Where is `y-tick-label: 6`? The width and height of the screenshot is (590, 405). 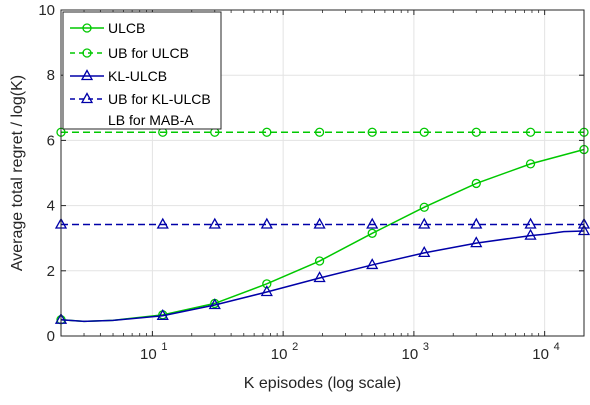 y-tick-label: 6 is located at coordinates (51, 140).